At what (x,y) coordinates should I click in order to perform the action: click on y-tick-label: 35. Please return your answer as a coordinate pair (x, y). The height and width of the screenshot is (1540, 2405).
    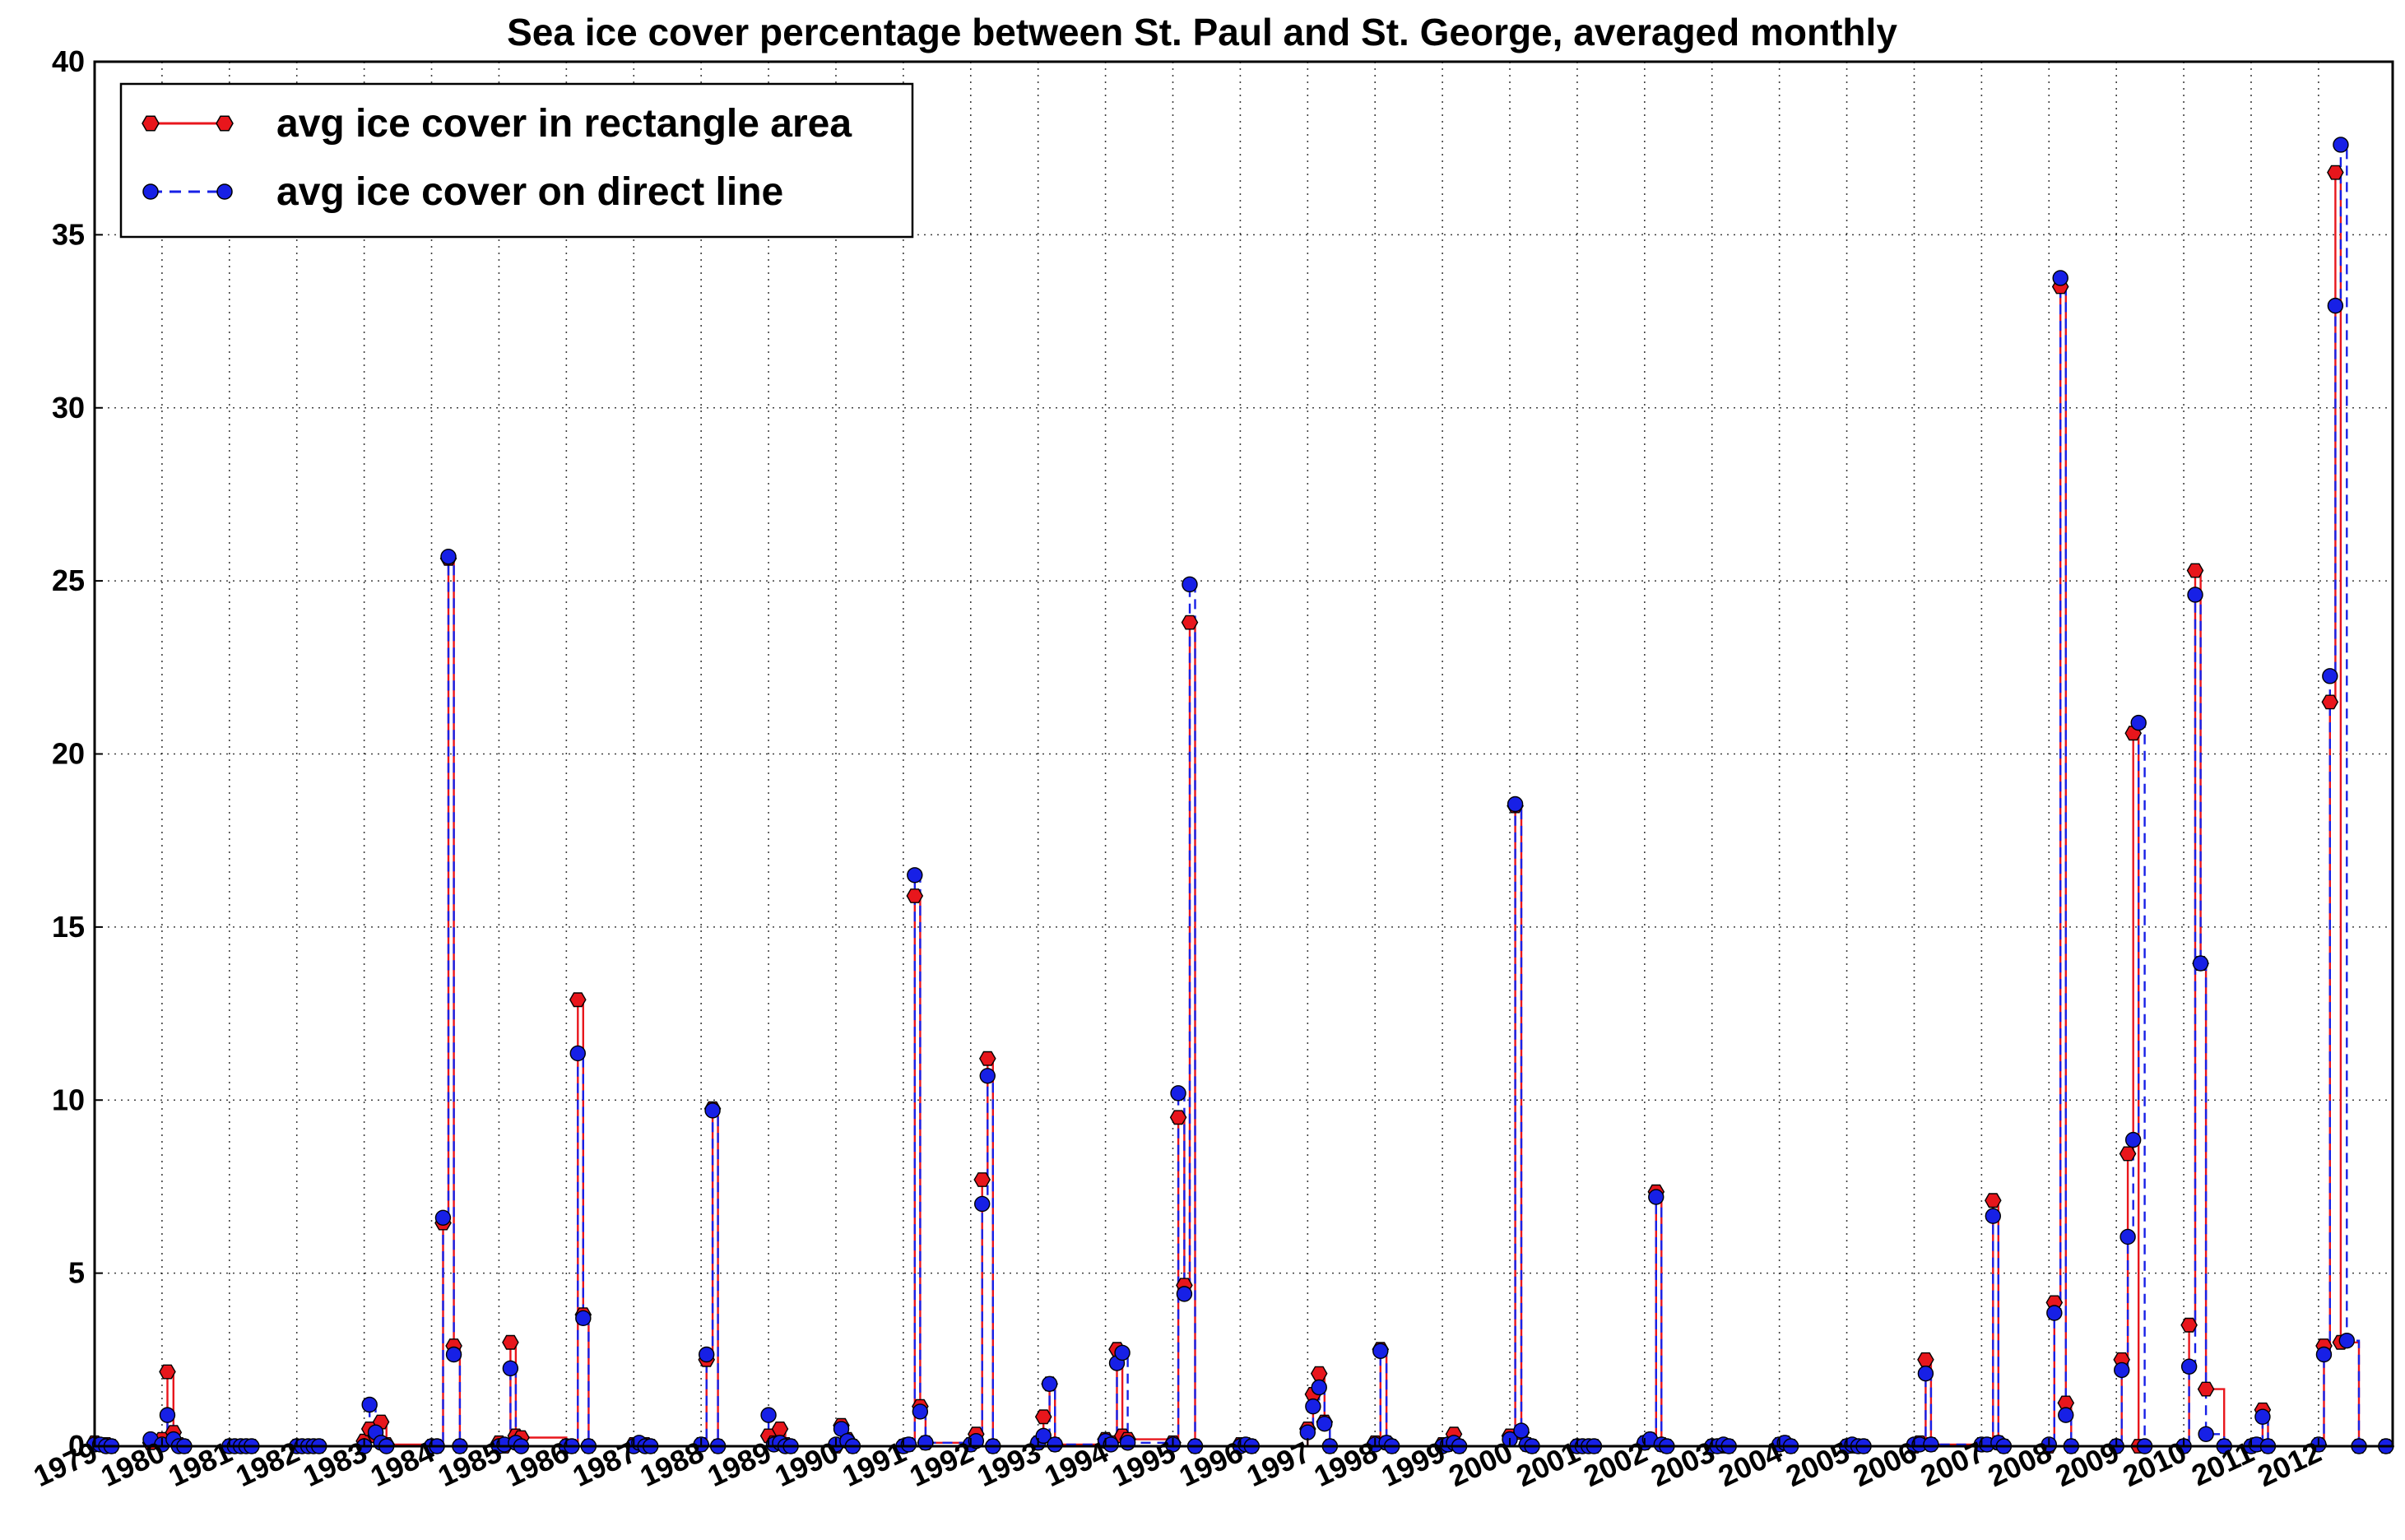
    Looking at the image, I should click on (68, 234).